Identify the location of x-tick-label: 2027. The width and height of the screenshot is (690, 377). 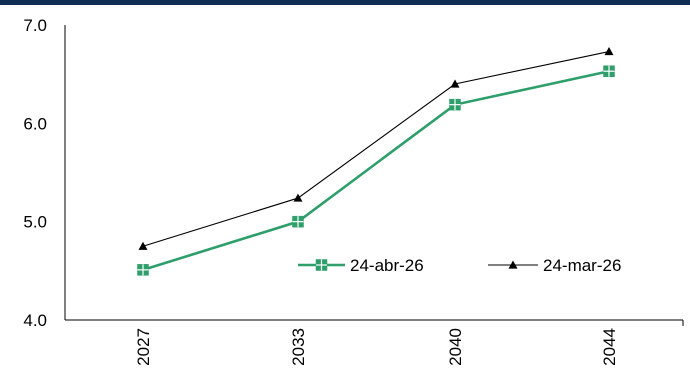
(143, 347).